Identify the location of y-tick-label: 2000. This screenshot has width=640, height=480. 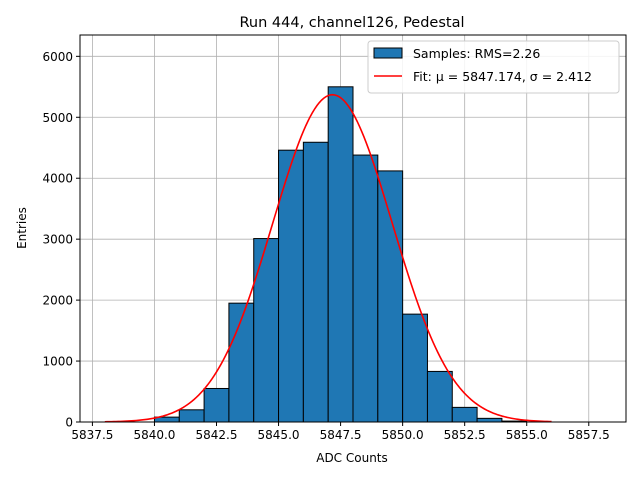
(57, 301).